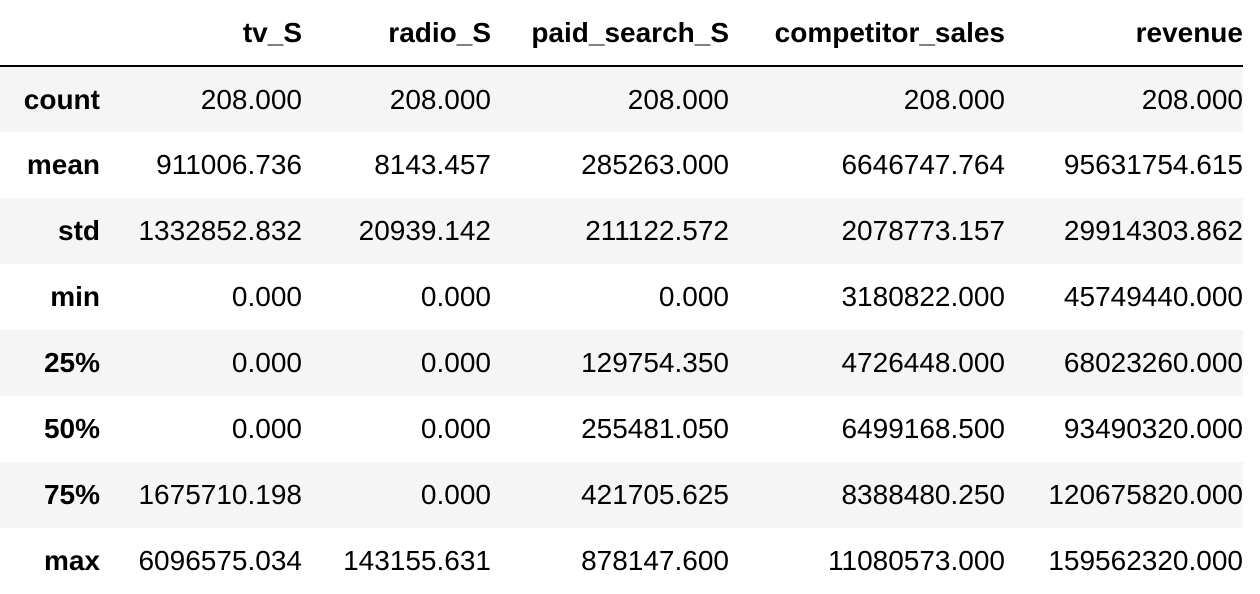  I want to click on table-cell: 45749440.000, so click(1153, 296).